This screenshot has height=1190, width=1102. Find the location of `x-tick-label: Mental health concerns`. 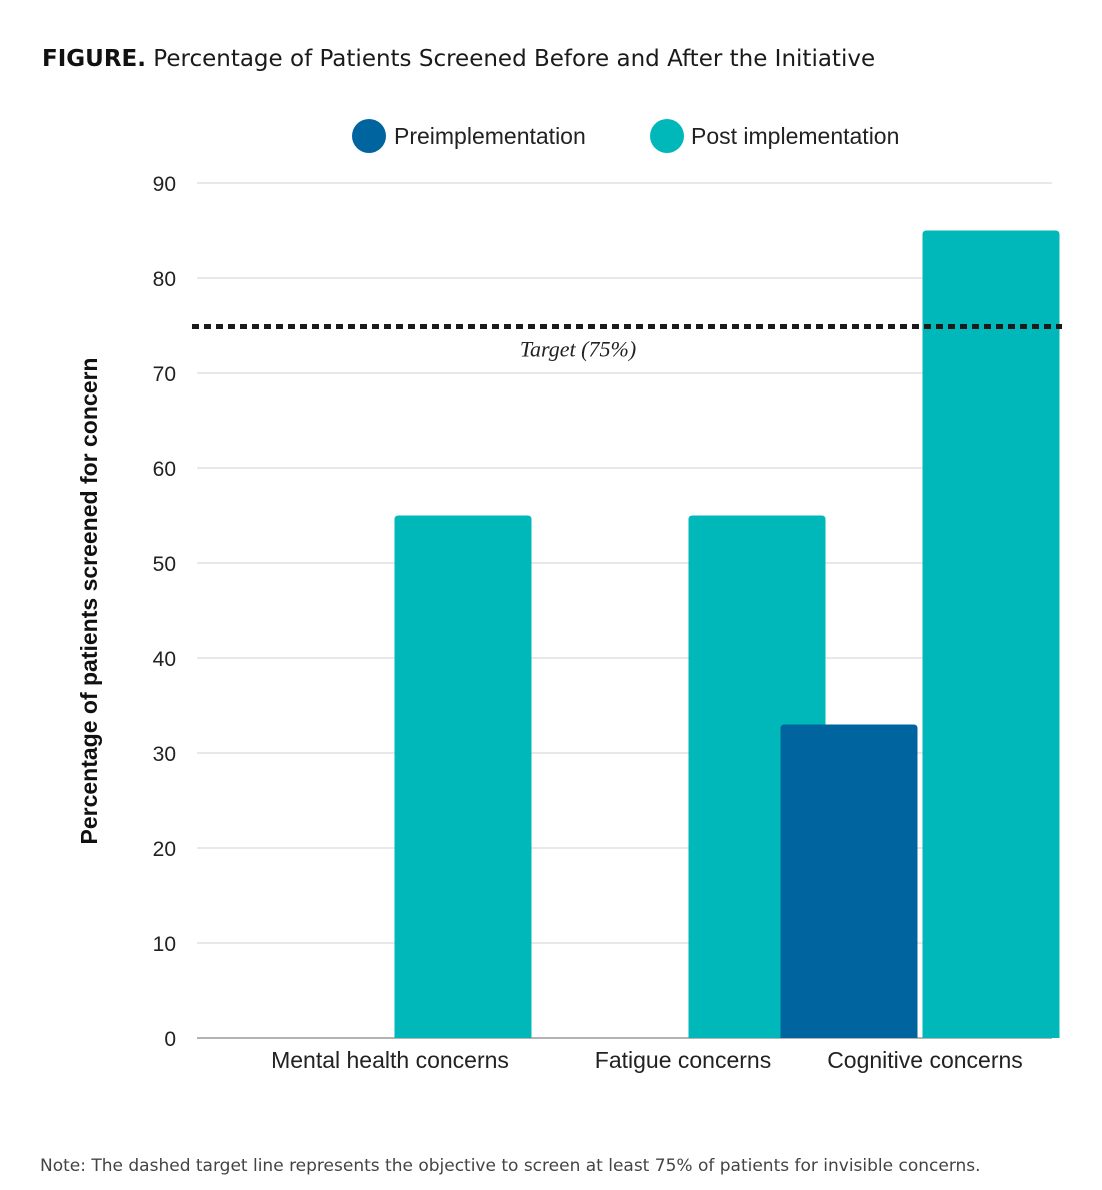

x-tick-label: Mental health concerns is located at coordinates (390, 1060).